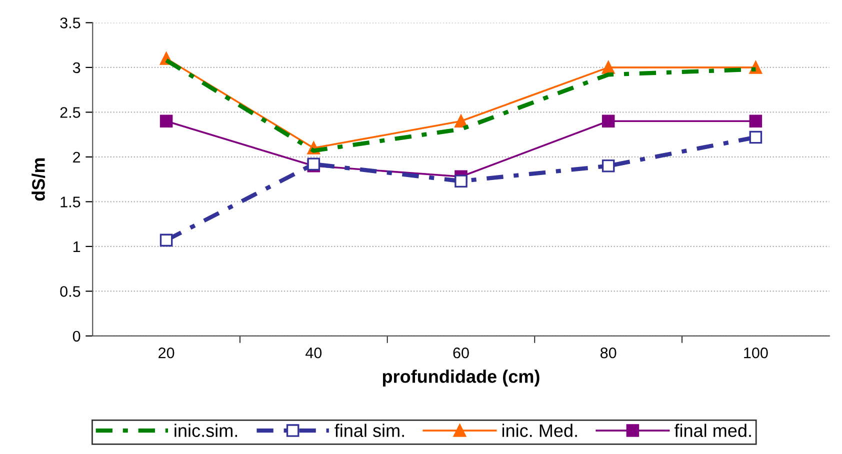 The height and width of the screenshot is (454, 842). What do you see at coordinates (76, 246) in the screenshot?
I see `y-tick-label: 1` at bounding box center [76, 246].